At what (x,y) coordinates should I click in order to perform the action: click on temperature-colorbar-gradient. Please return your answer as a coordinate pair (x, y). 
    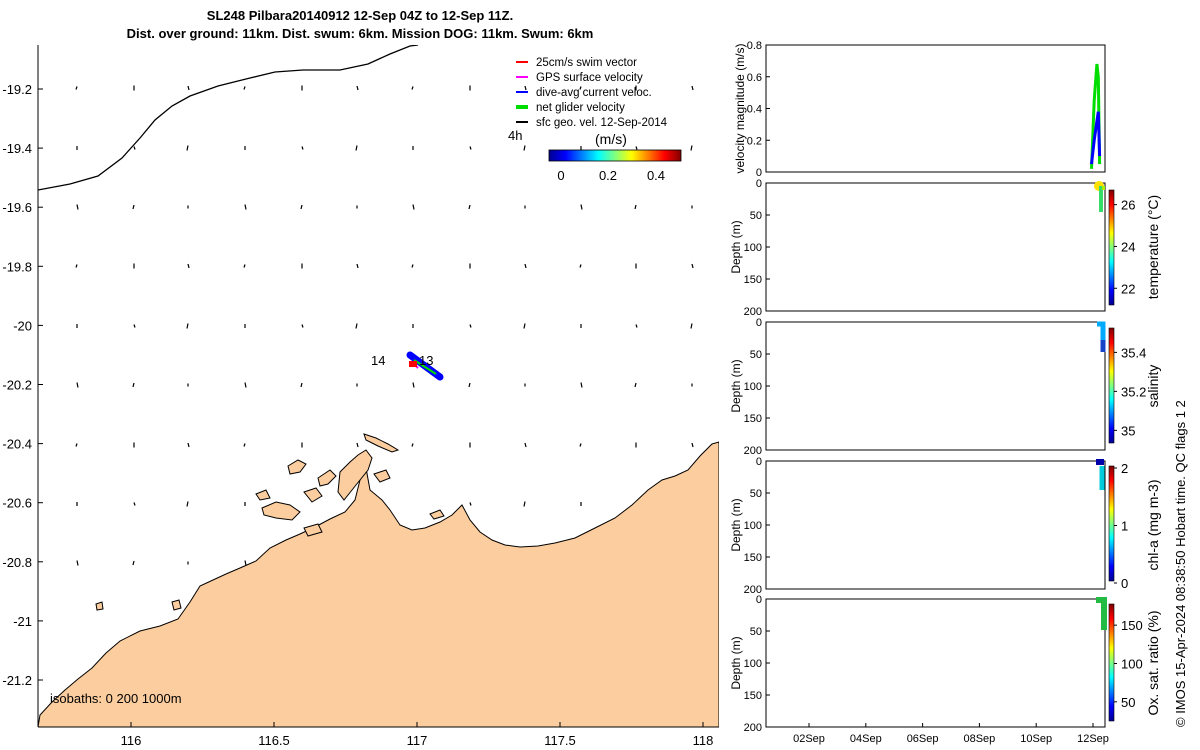
    Looking at the image, I should click on (1111, 247).